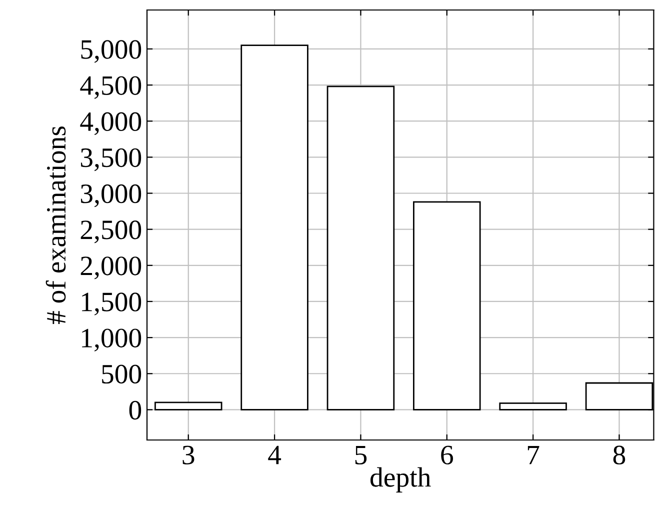 The width and height of the screenshot is (655, 523). Describe the element at coordinates (111, 87) in the screenshot. I see `y-tick-label: 4,500` at that location.